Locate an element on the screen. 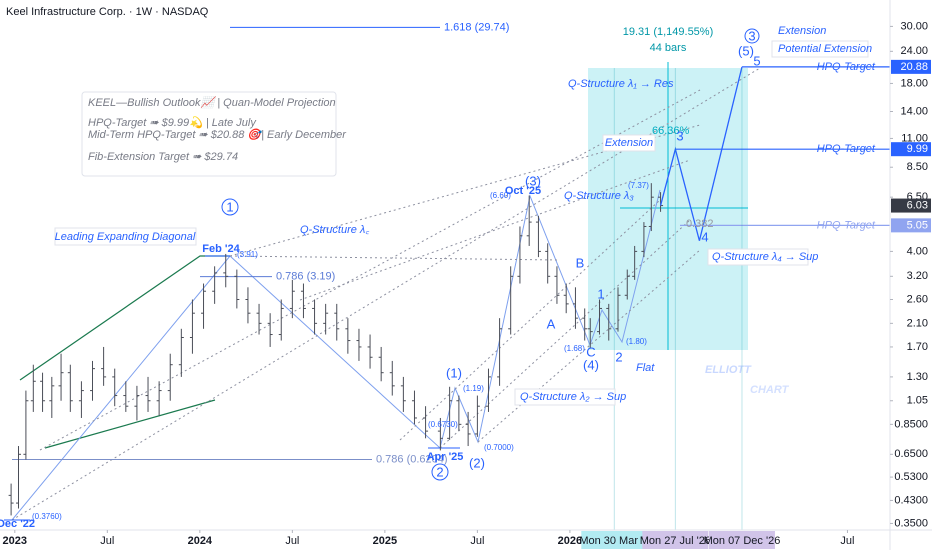  price-note: (3.91) is located at coordinates (247, 254).